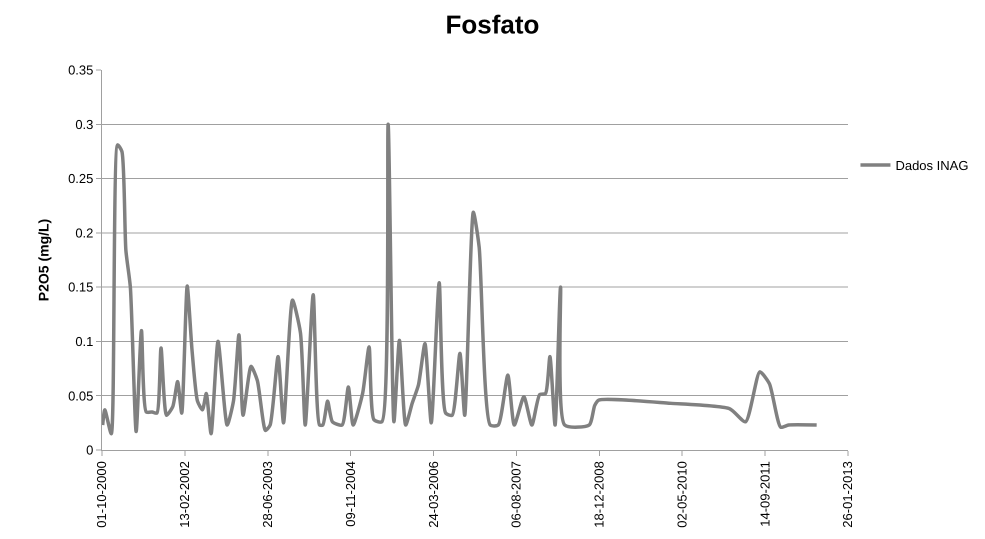  Describe the element at coordinates (44, 260) in the screenshot. I see `y-axis-title: P2O5 (mg/L)` at that location.